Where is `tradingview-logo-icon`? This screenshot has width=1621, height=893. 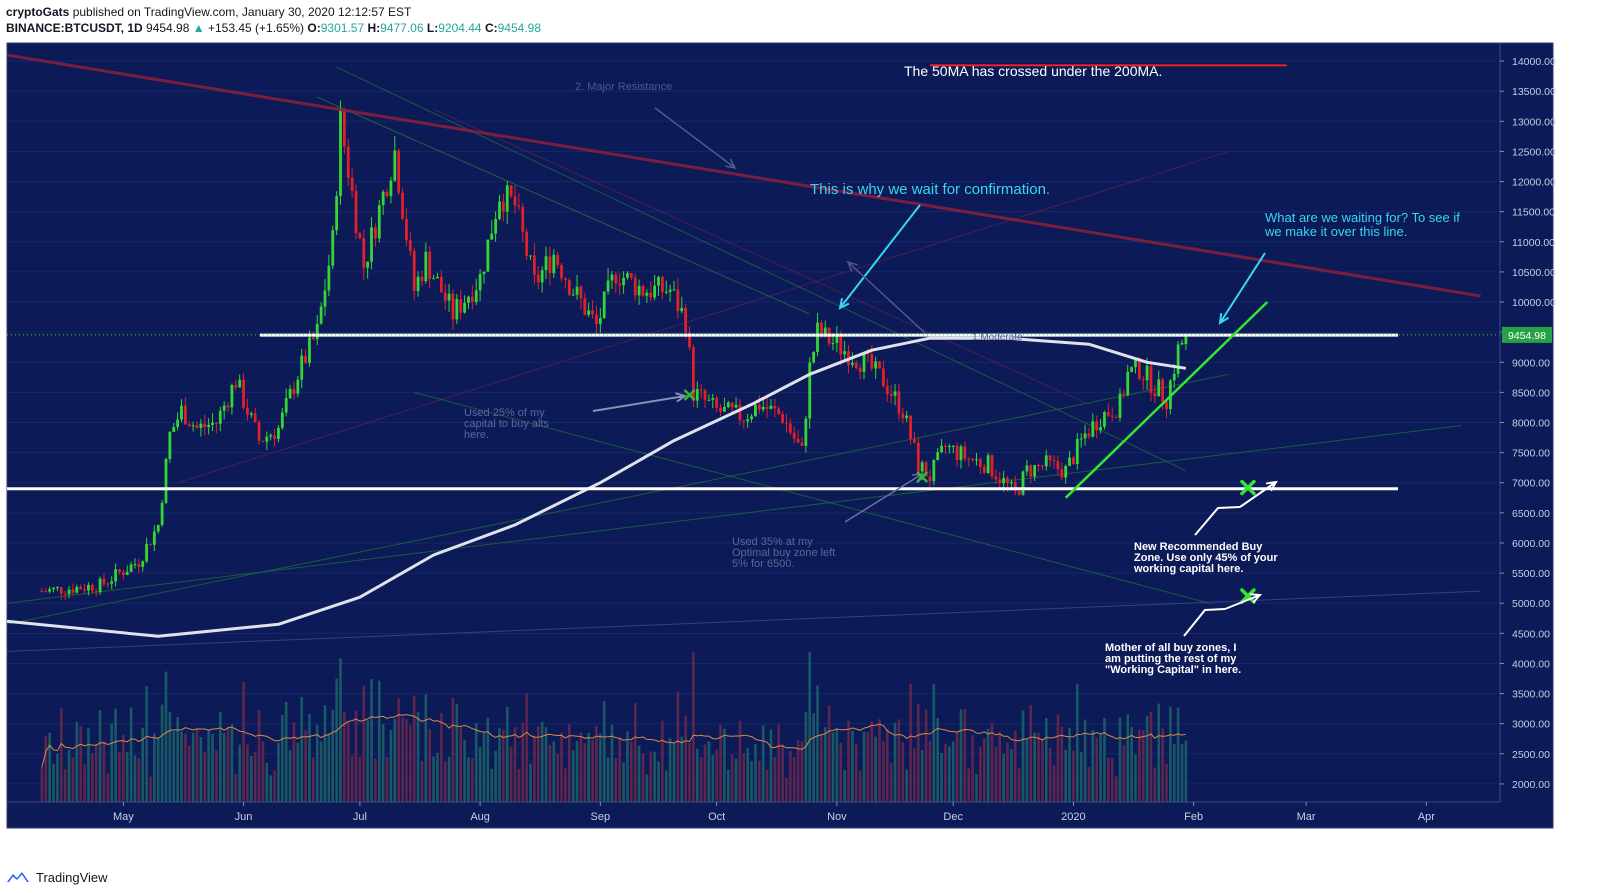
tradingview-logo-icon is located at coordinates (18, 877).